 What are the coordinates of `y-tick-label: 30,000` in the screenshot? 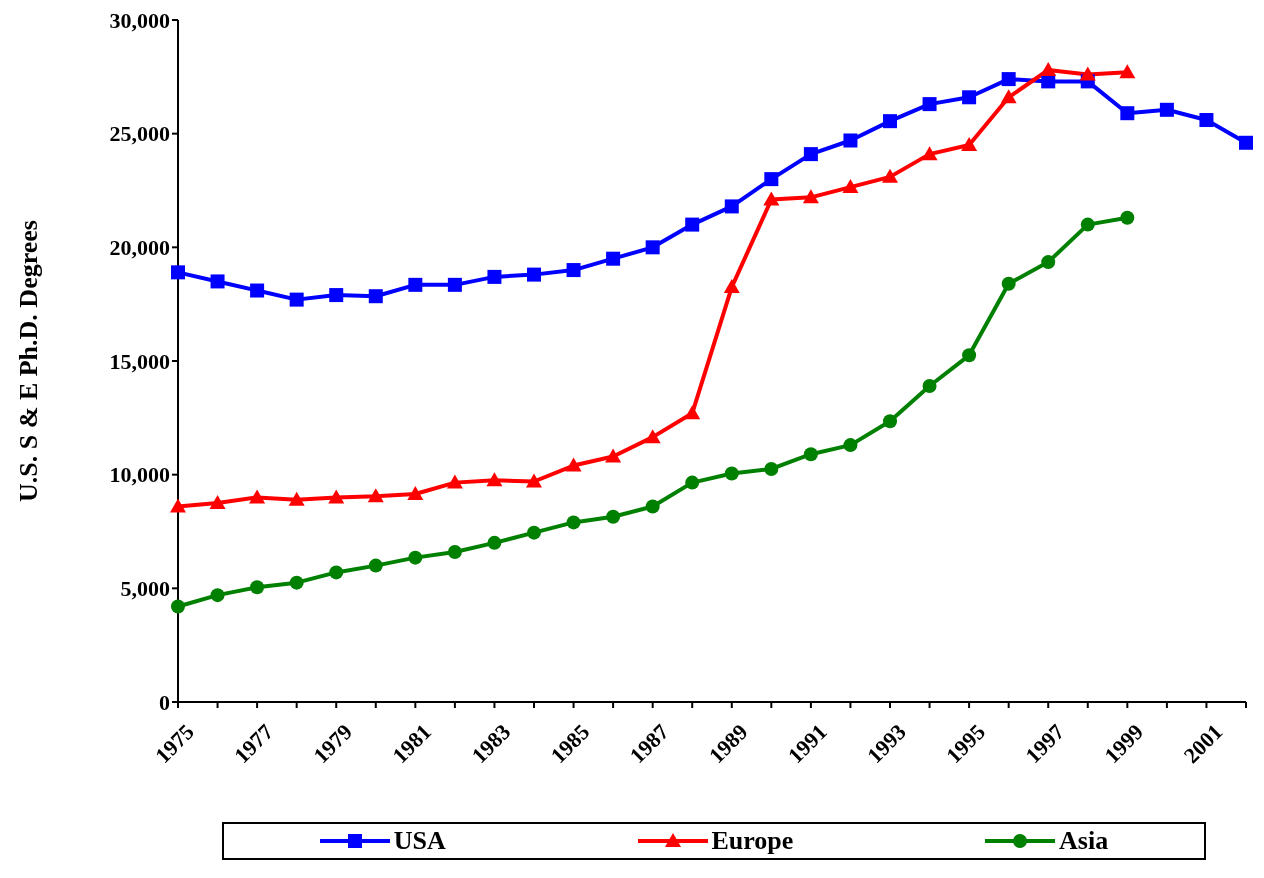 It's located at (139, 20).